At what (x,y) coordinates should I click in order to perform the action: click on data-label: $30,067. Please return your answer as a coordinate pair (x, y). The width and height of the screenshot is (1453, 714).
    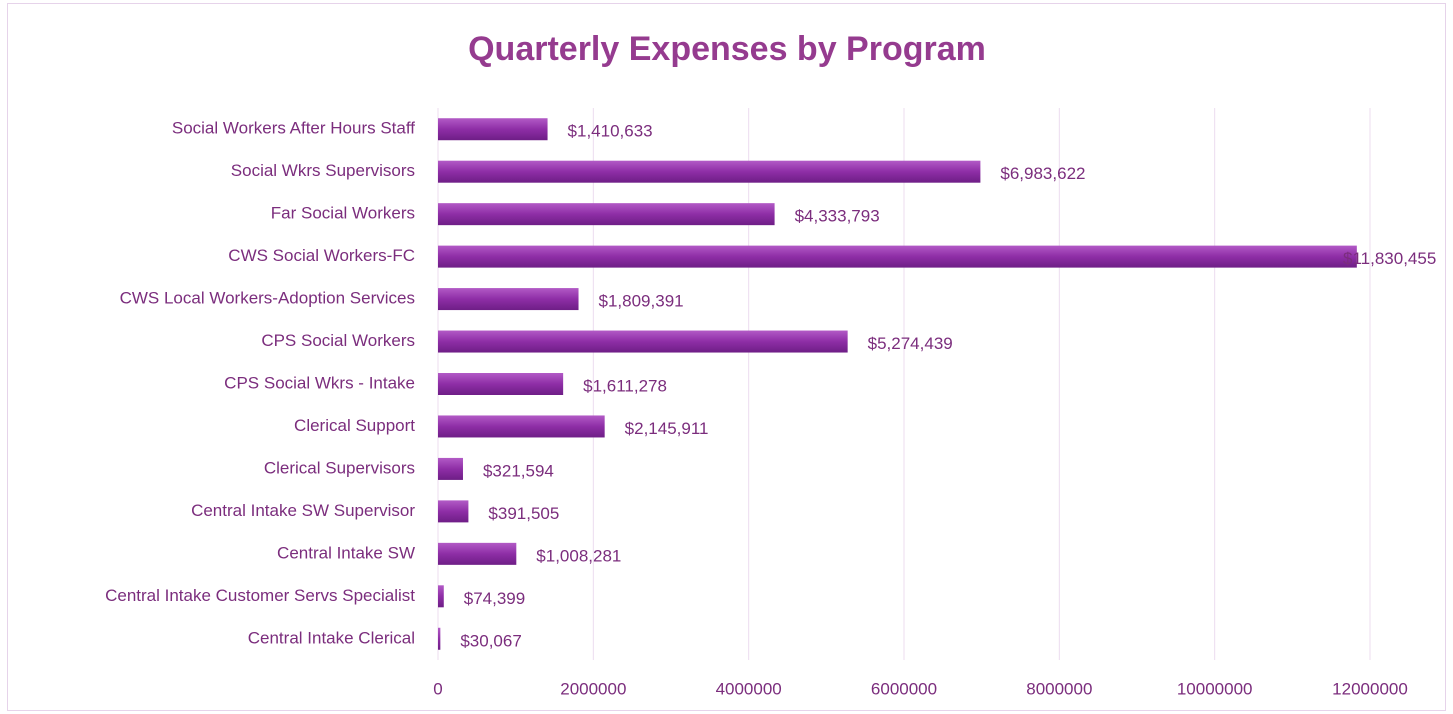
    Looking at the image, I should click on (490, 640).